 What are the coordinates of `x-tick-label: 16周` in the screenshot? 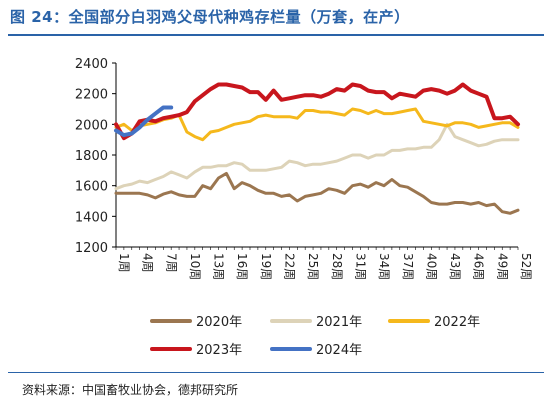 It's located at (242, 266).